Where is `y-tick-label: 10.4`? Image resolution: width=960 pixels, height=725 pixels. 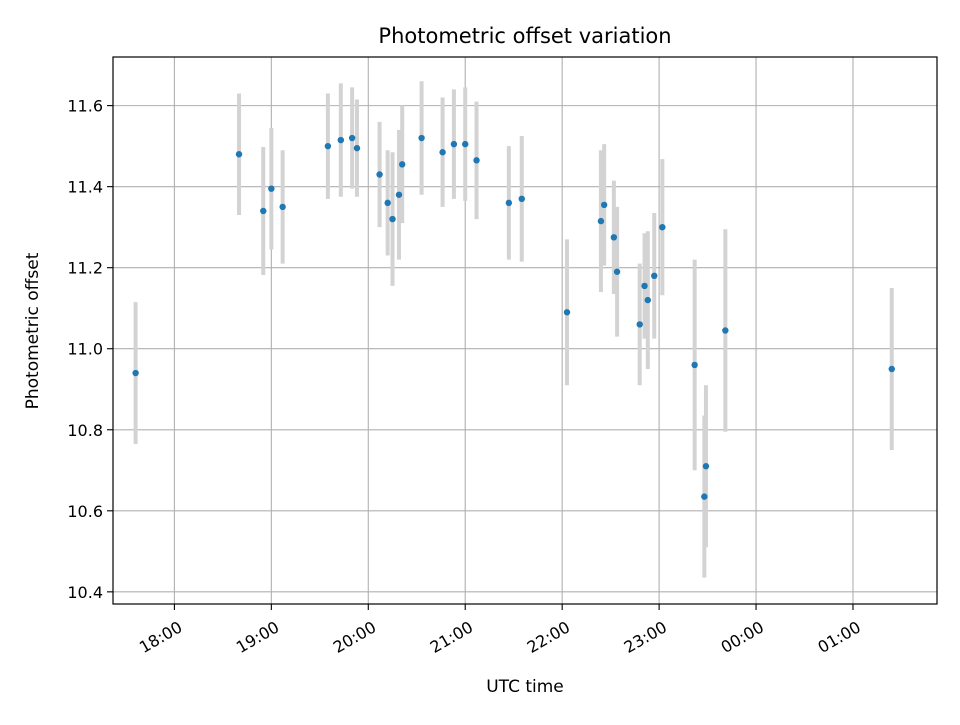 y-tick-label: 10.4 is located at coordinates (85, 592).